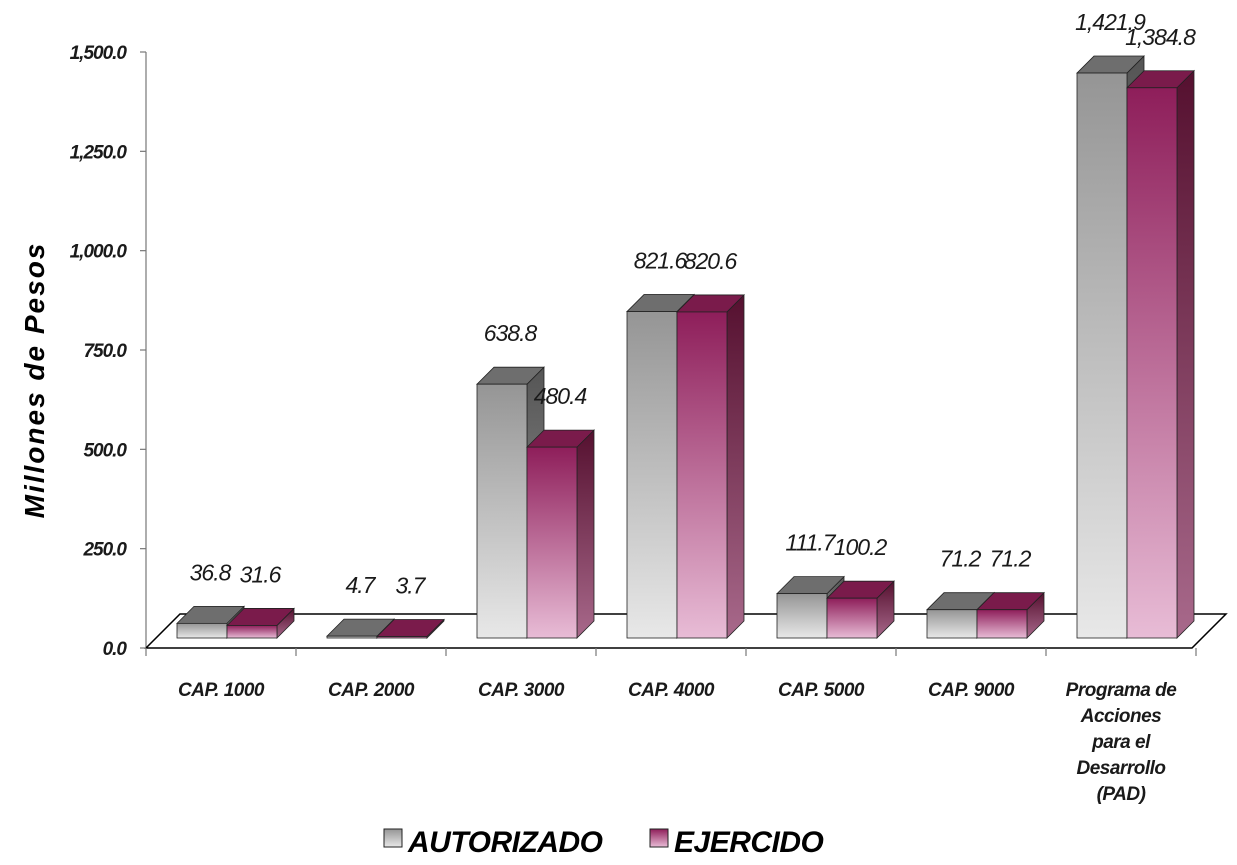  What do you see at coordinates (671, 652) in the screenshot?
I see `x-axis-ticks` at bounding box center [671, 652].